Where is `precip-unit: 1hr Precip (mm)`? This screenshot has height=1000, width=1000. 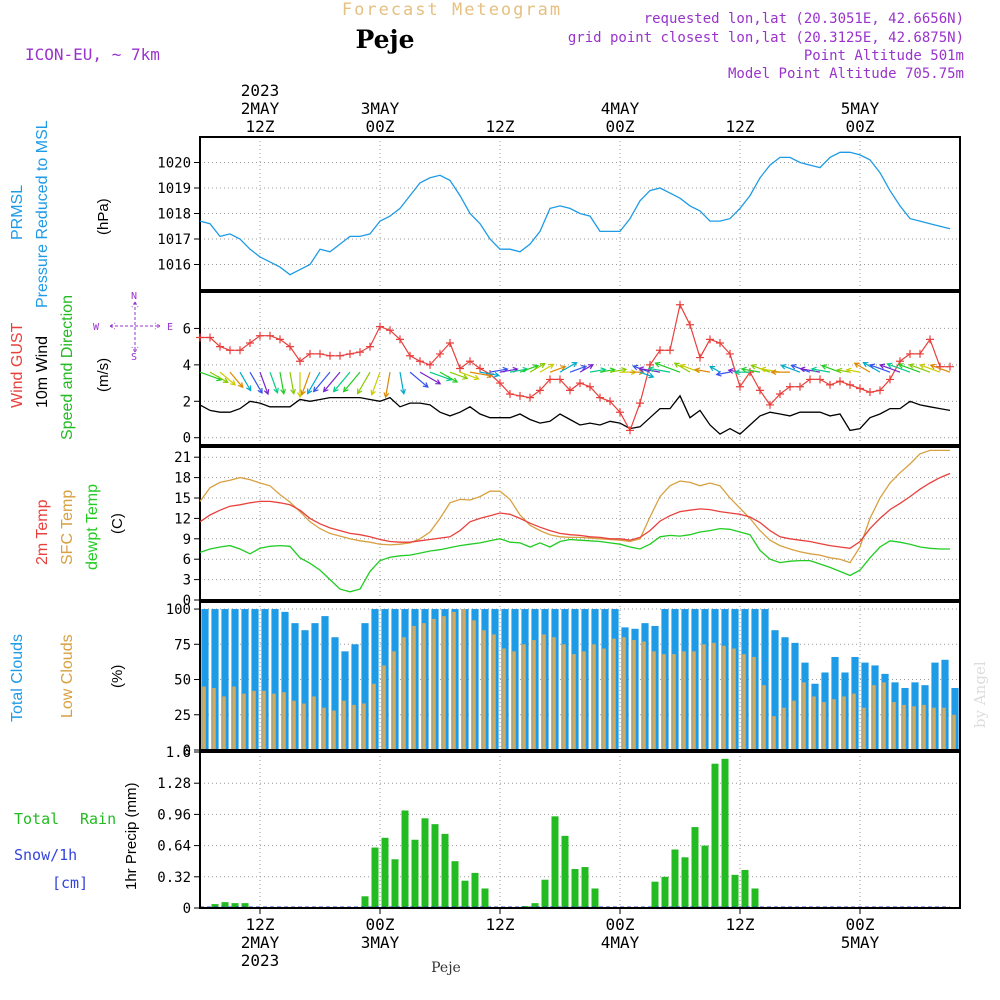
precip-unit: 1hr Precip (mm) is located at coordinates (131, 836).